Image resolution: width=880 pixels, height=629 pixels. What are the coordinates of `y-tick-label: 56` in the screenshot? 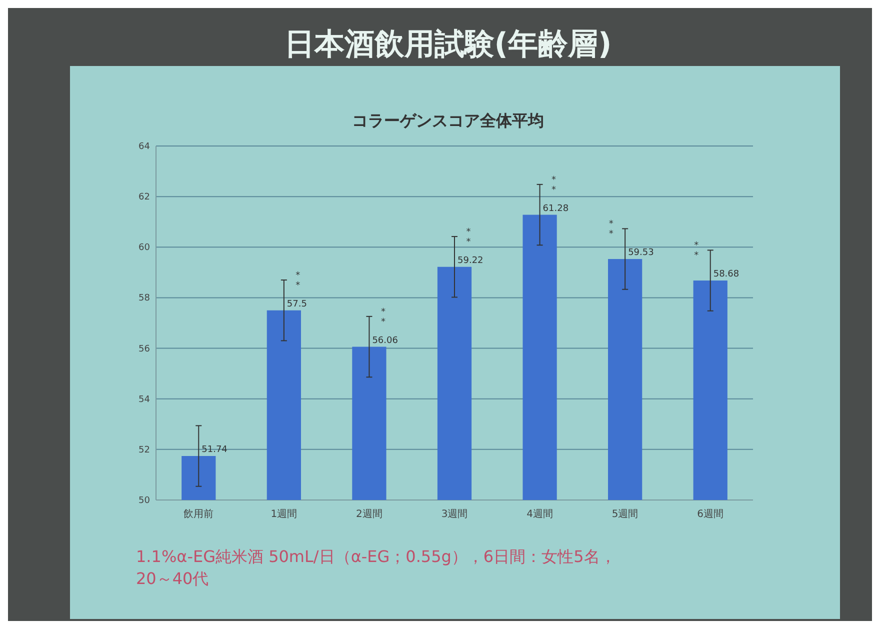 It's located at (144, 349).